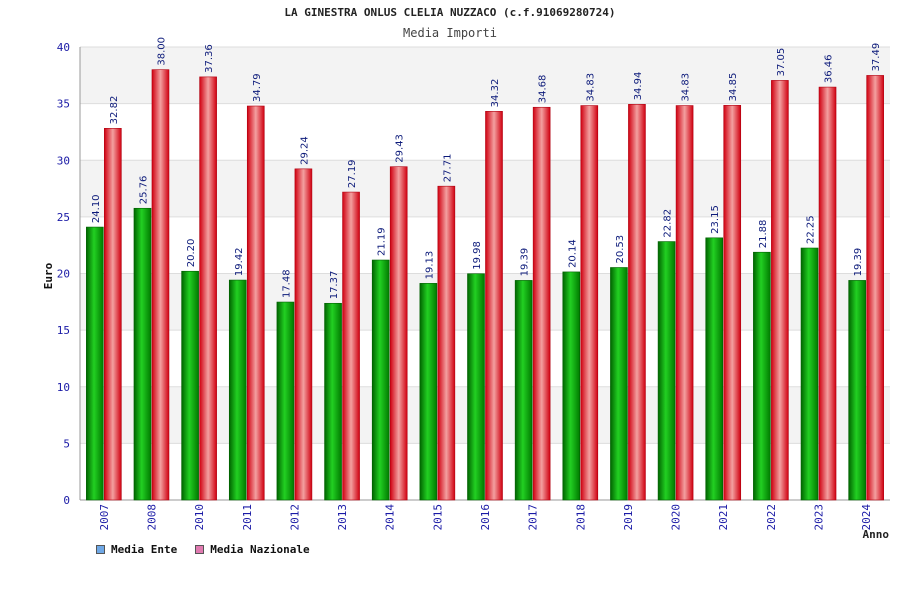  I want to click on bar-media-ente-2020, so click(666, 371).